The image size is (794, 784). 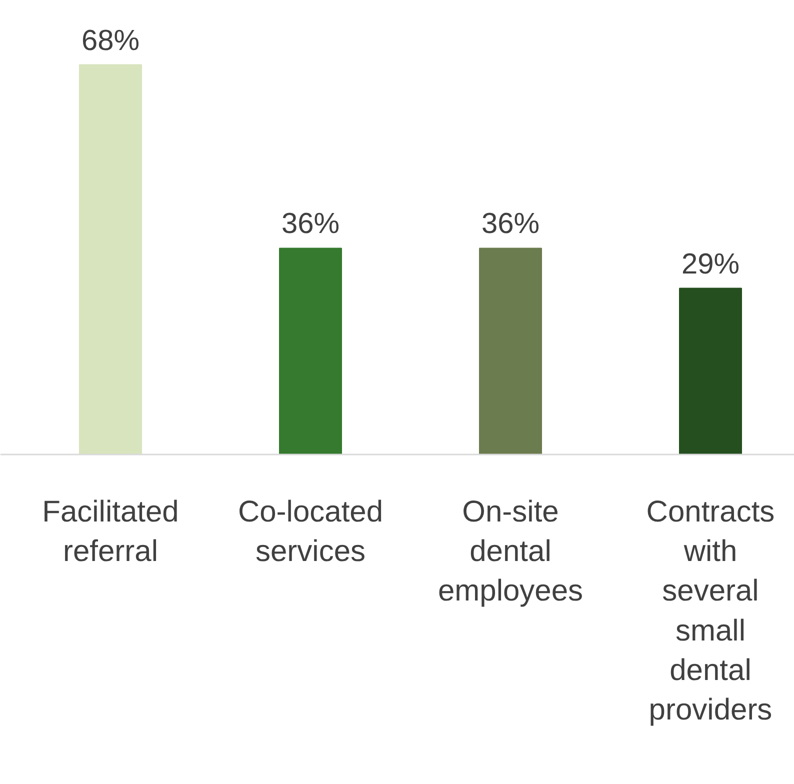 I want to click on data-label: 29%, so click(x=710, y=264).